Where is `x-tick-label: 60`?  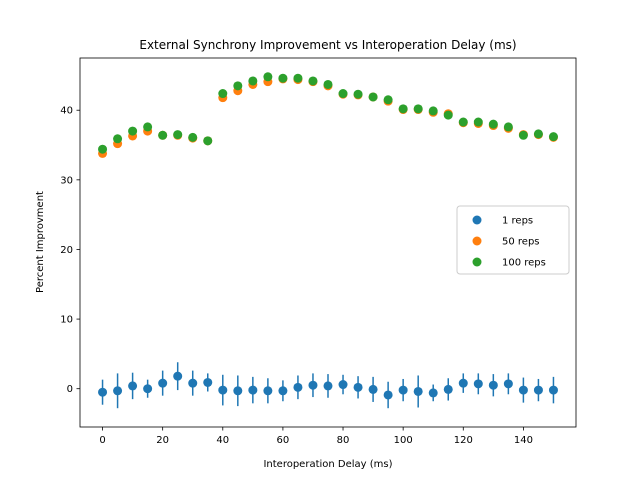 x-tick-label: 60 is located at coordinates (283, 440).